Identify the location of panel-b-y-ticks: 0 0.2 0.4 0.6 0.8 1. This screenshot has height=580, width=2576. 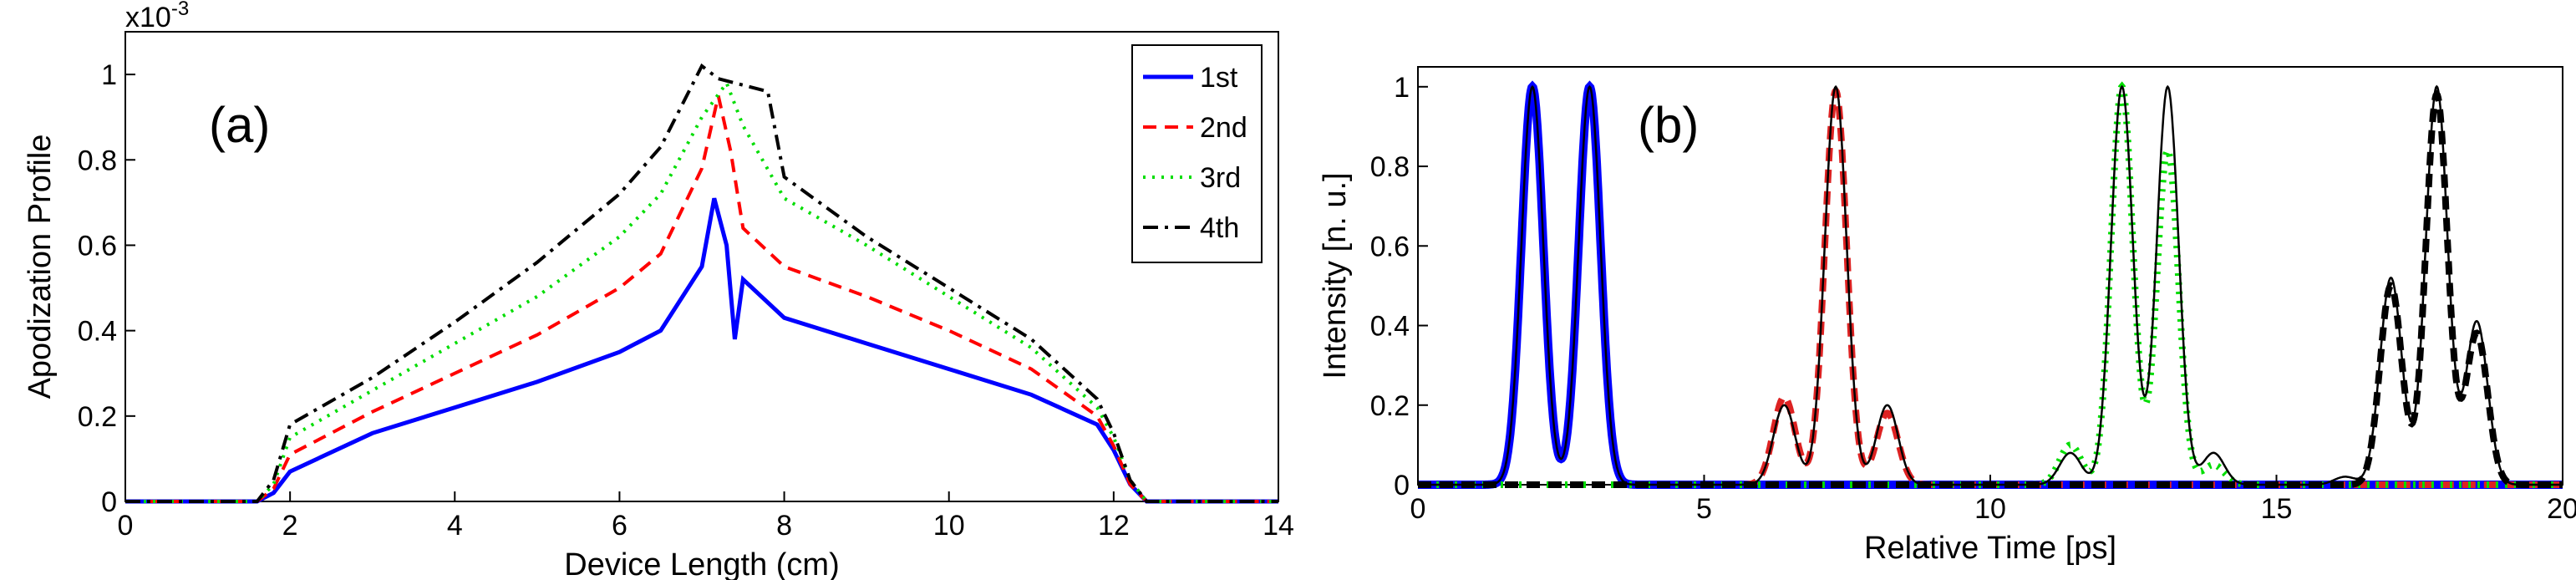
(1399, 286).